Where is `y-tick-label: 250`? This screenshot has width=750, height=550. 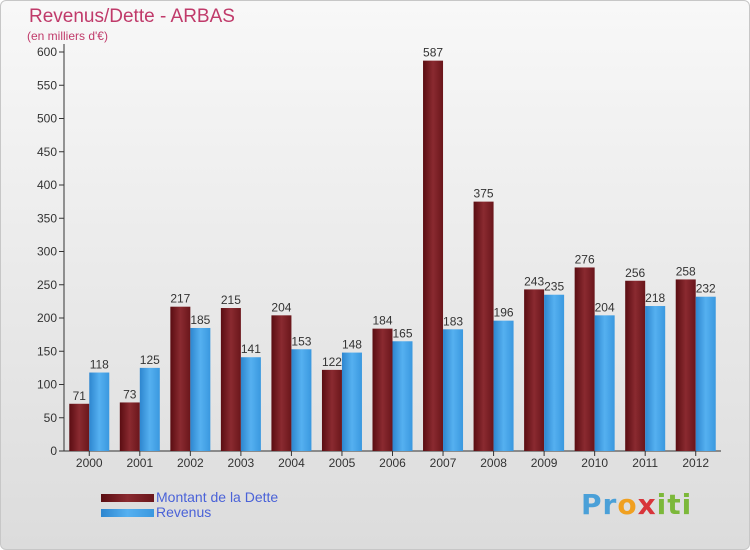 y-tick-label: 250 is located at coordinates (47, 285).